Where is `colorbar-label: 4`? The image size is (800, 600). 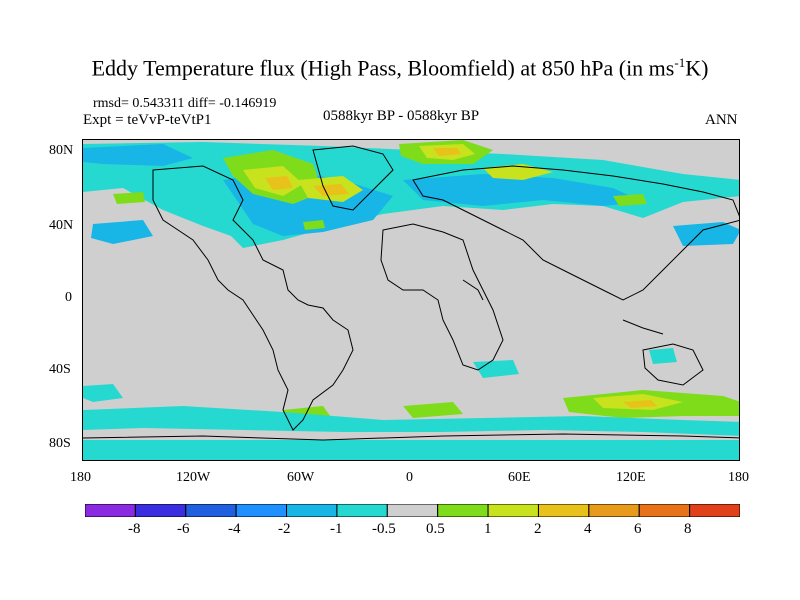 colorbar-label: 4 is located at coordinates (588, 529).